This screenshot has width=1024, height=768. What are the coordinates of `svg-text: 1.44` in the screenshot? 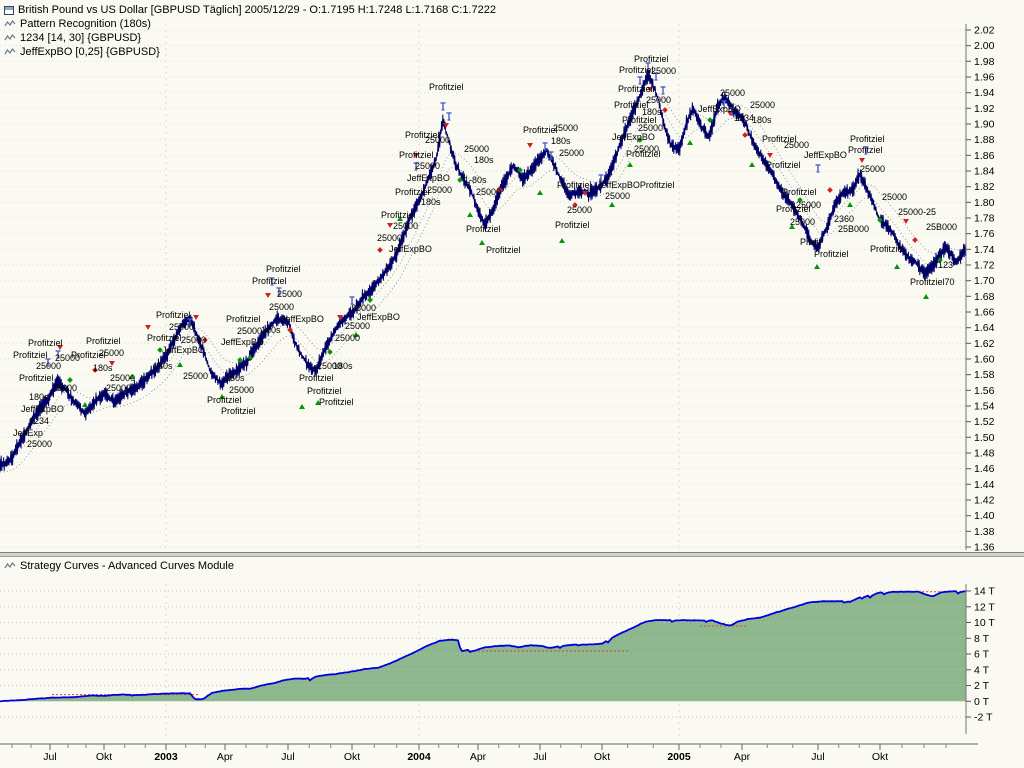 It's located at (984, 485).